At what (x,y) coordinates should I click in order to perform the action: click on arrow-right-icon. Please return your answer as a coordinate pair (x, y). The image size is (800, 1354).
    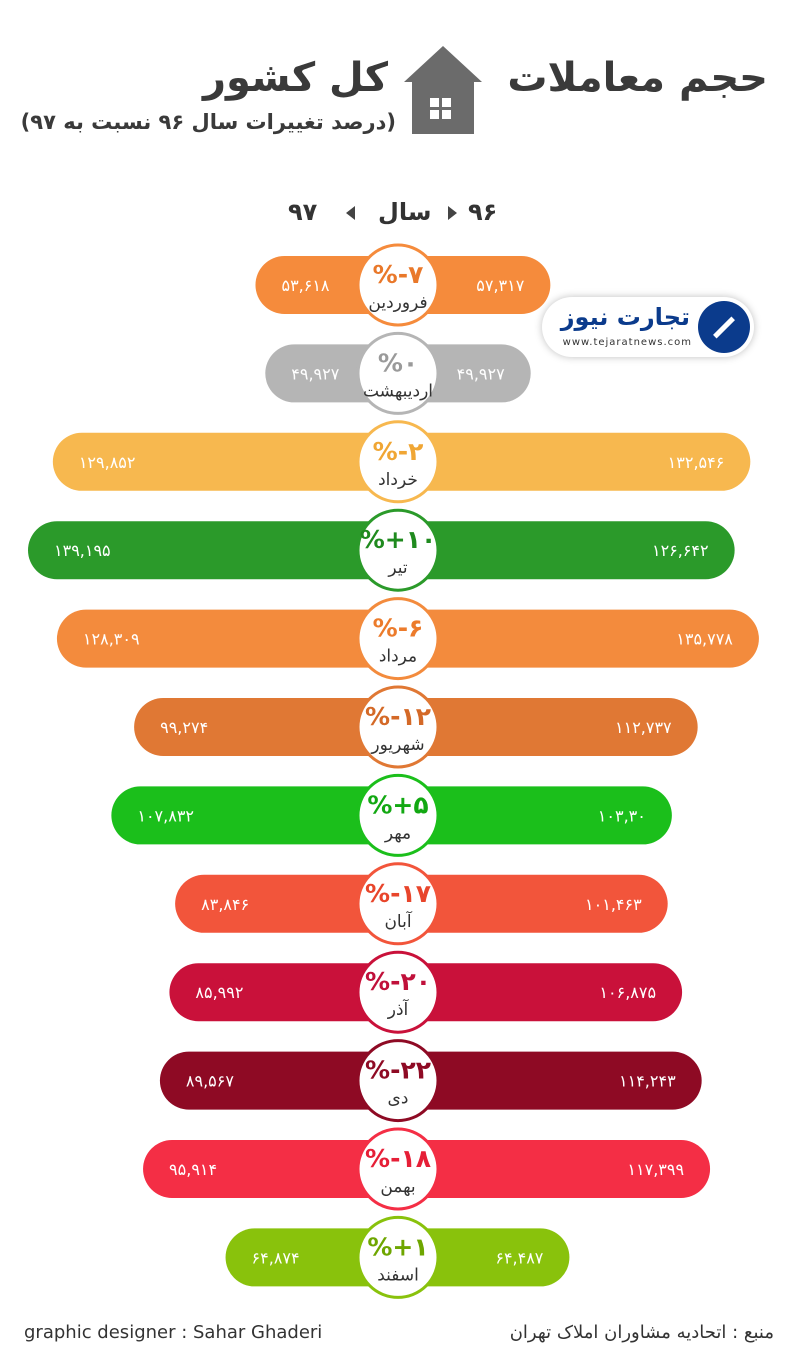
    Looking at the image, I should click on (452, 213).